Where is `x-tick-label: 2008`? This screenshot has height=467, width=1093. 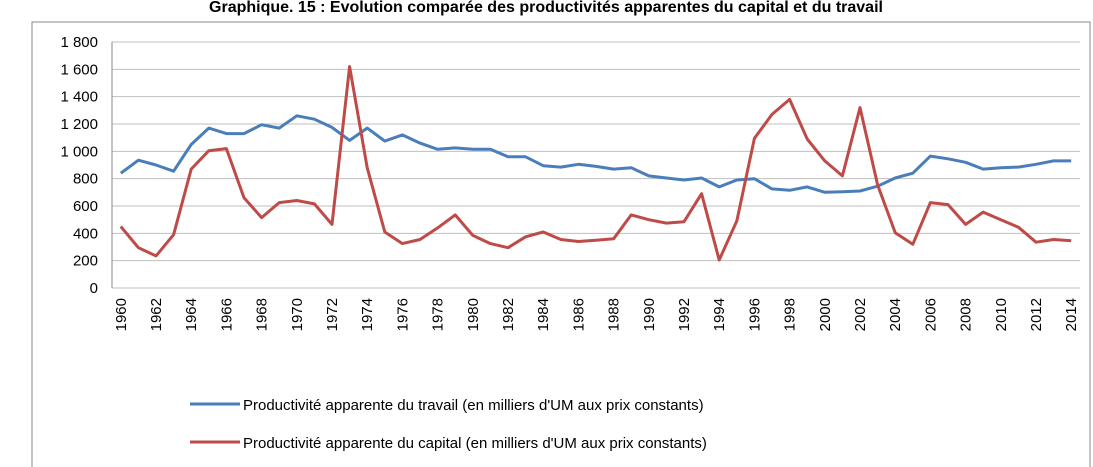
x-tick-label: 2008 is located at coordinates (966, 314).